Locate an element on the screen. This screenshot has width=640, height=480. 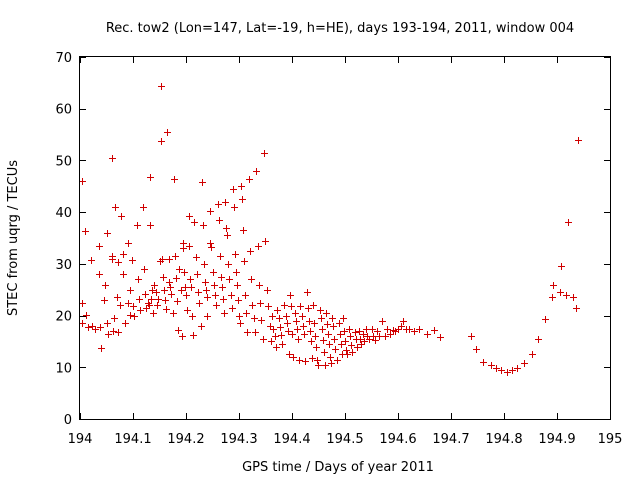
y-tick-label: 50 is located at coordinates (63, 161).